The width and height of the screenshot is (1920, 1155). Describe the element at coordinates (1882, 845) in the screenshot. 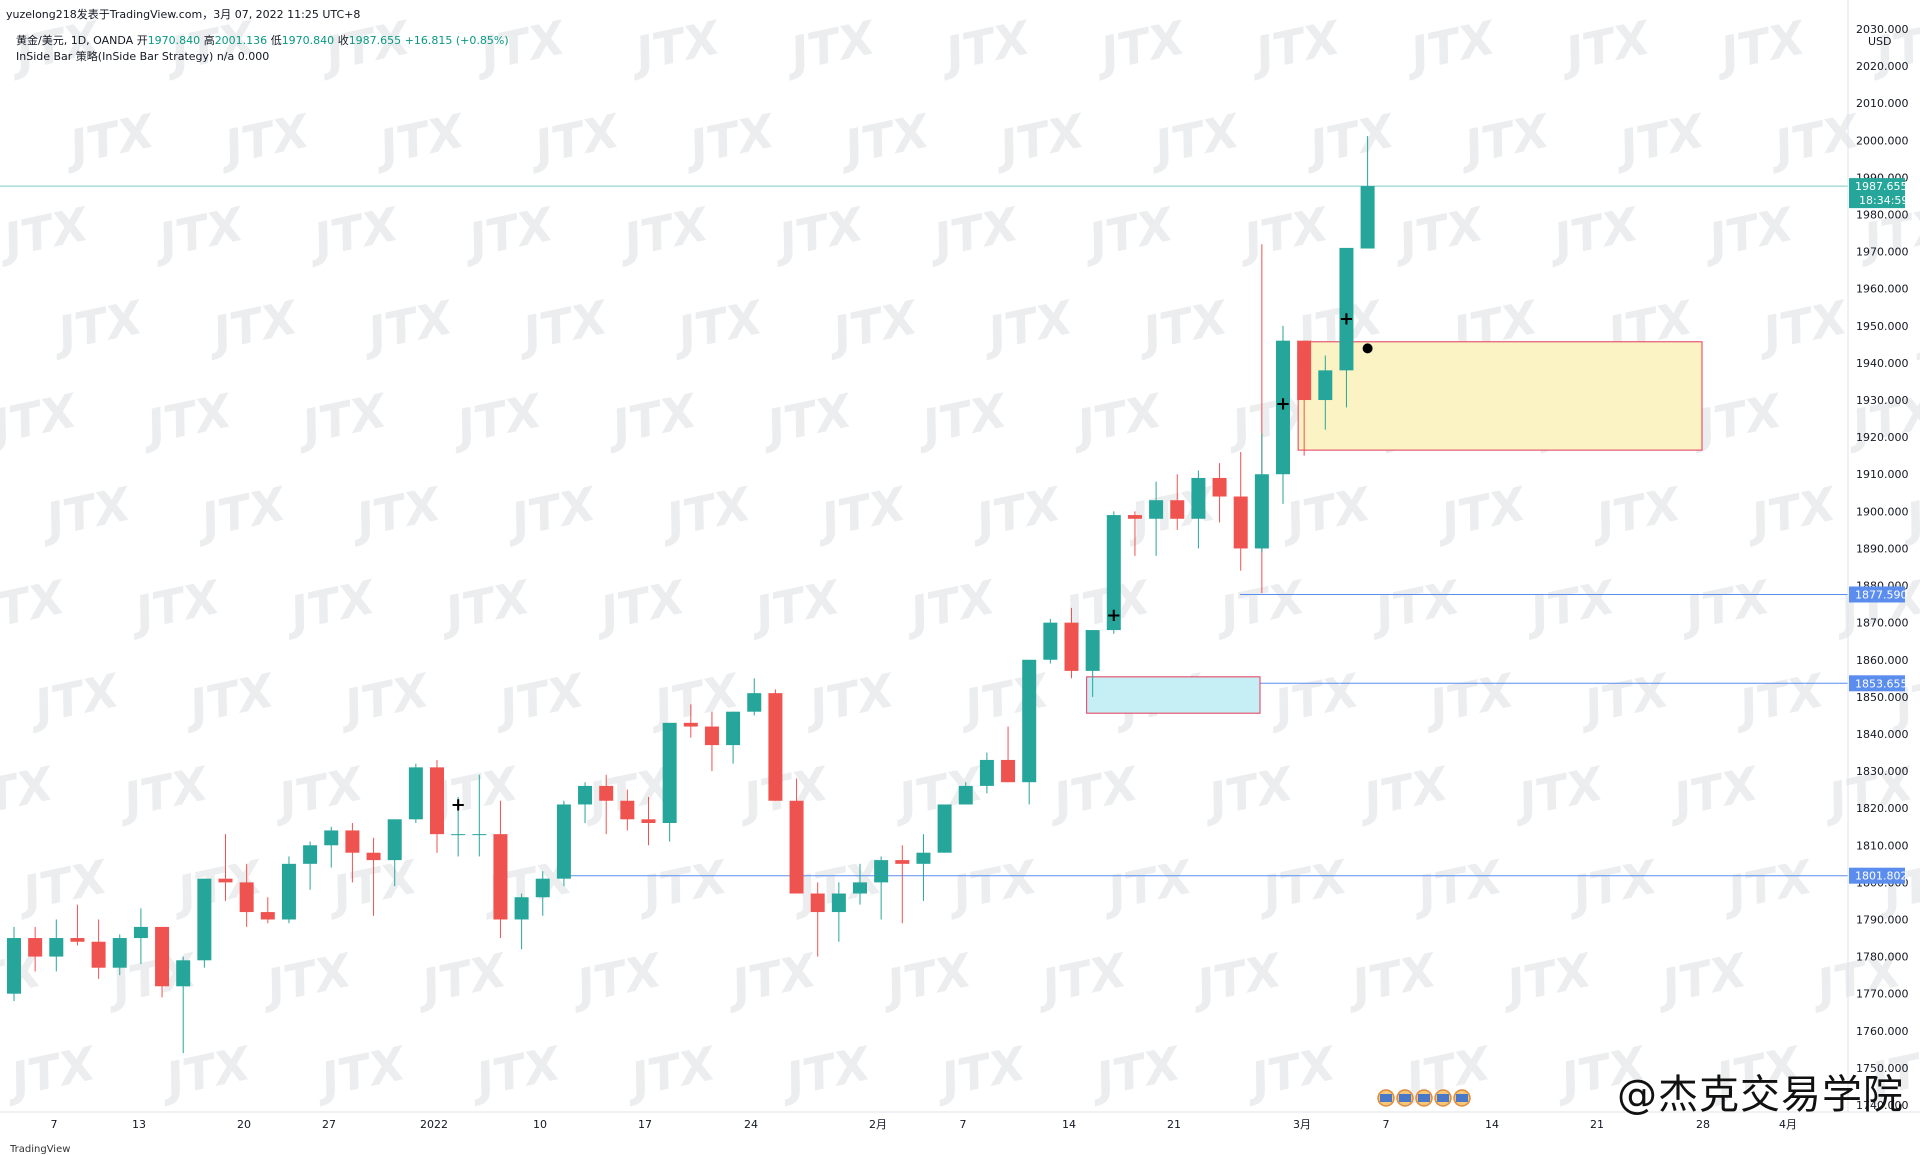

I see `y-tick-label: 1810.000` at that location.